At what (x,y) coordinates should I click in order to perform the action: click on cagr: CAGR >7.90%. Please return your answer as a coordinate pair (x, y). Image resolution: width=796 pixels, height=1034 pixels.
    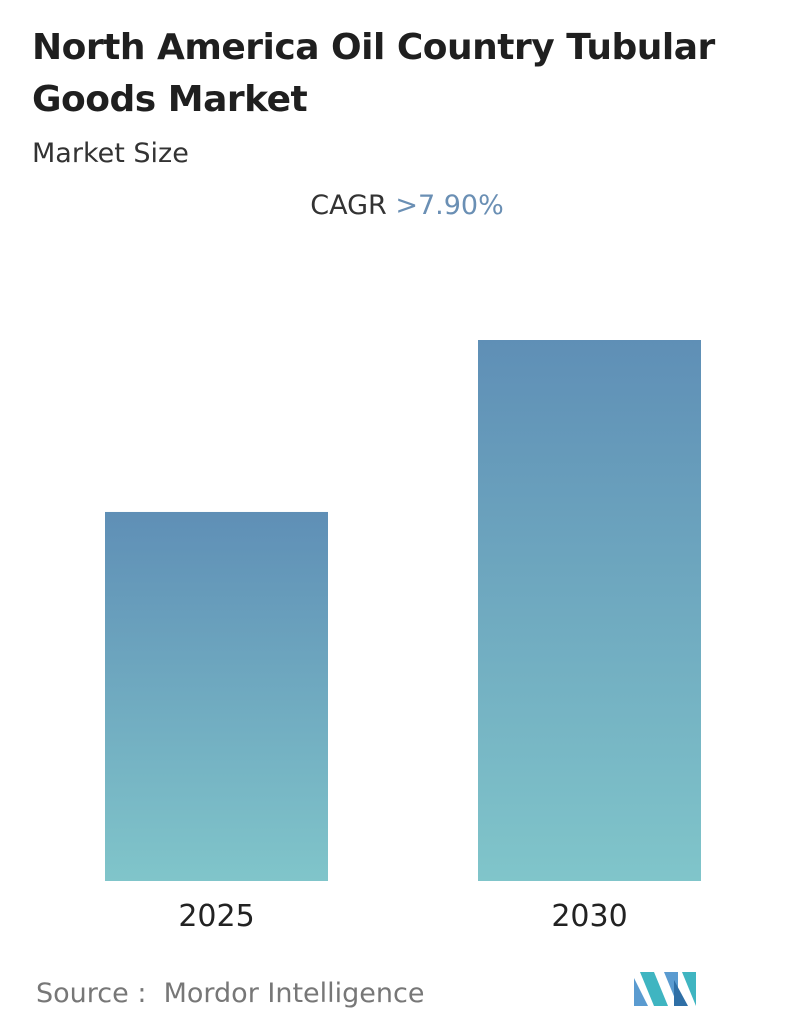
    Looking at the image, I should click on (398, 205).